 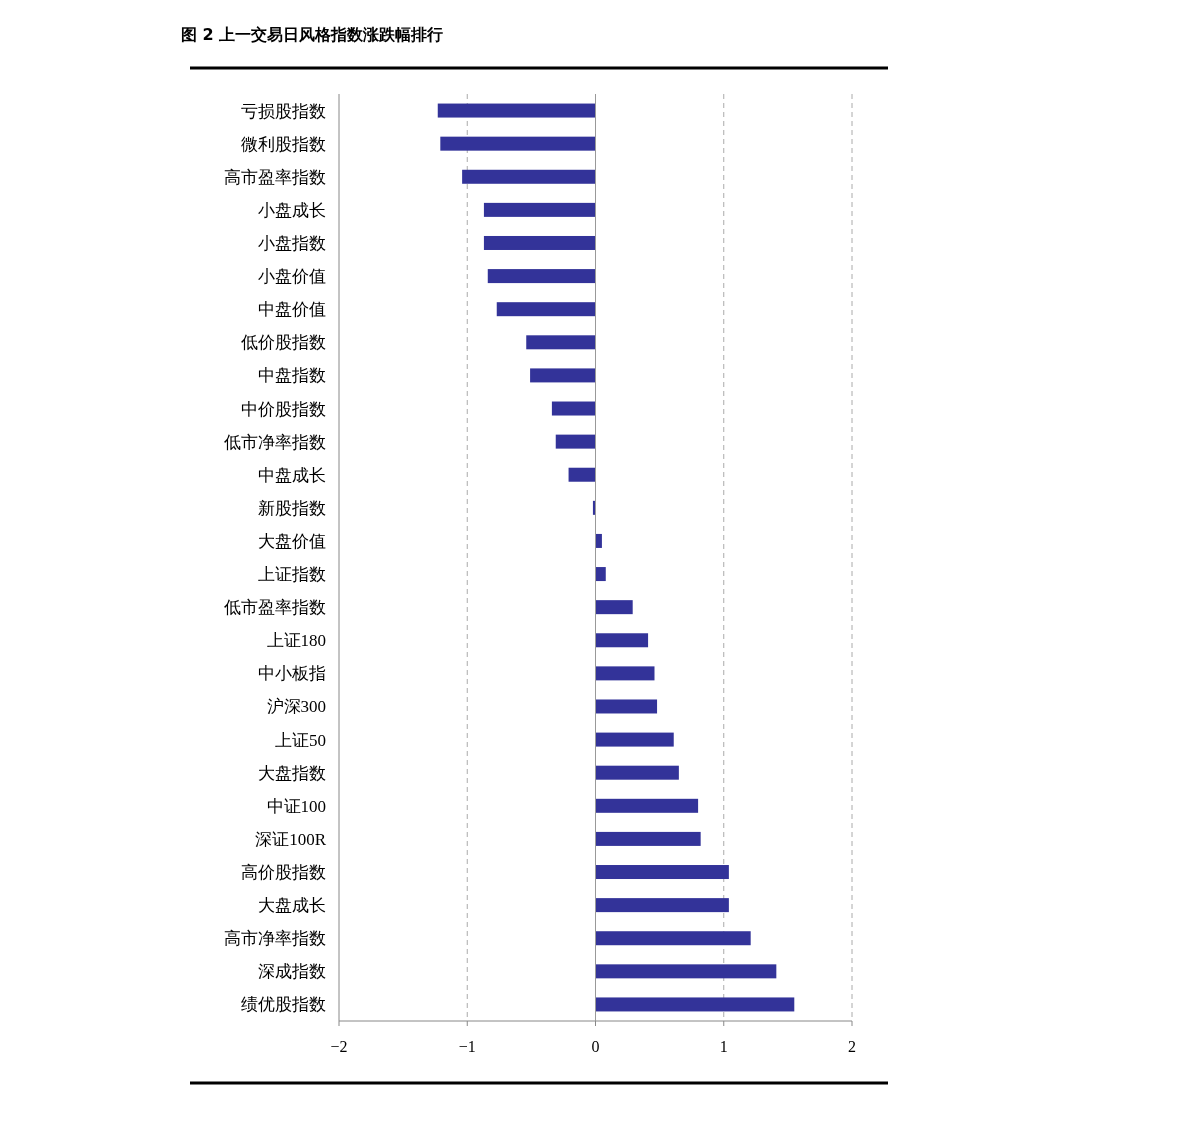 I want to click on x-tick-label: 2, so click(x=852, y=1046).